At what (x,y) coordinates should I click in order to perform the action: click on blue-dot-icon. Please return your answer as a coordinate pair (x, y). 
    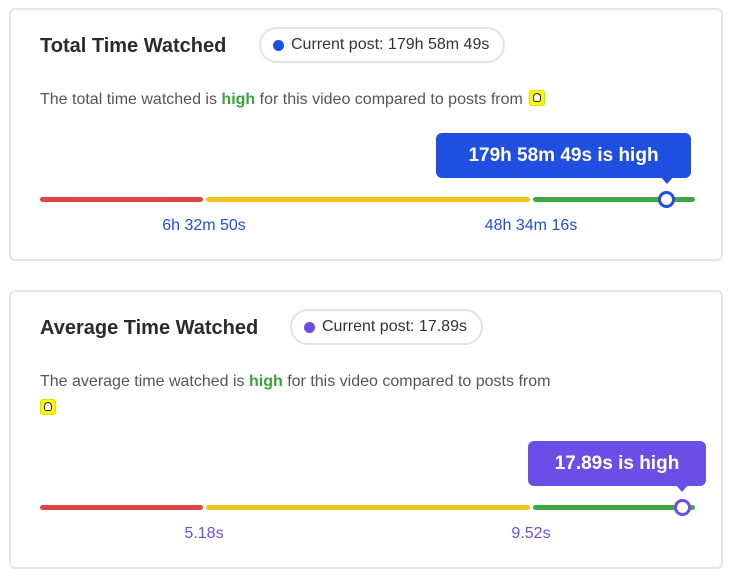
    Looking at the image, I should click on (278, 45).